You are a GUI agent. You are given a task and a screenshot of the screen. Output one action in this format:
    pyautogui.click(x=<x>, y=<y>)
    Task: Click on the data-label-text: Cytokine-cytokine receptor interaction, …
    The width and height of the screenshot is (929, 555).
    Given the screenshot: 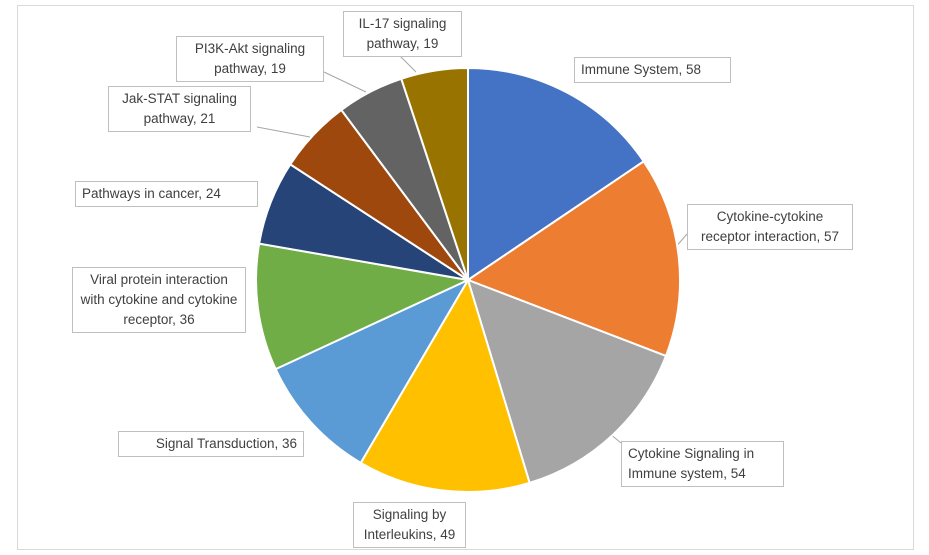 What is the action you would take?
    pyautogui.click(x=770, y=226)
    